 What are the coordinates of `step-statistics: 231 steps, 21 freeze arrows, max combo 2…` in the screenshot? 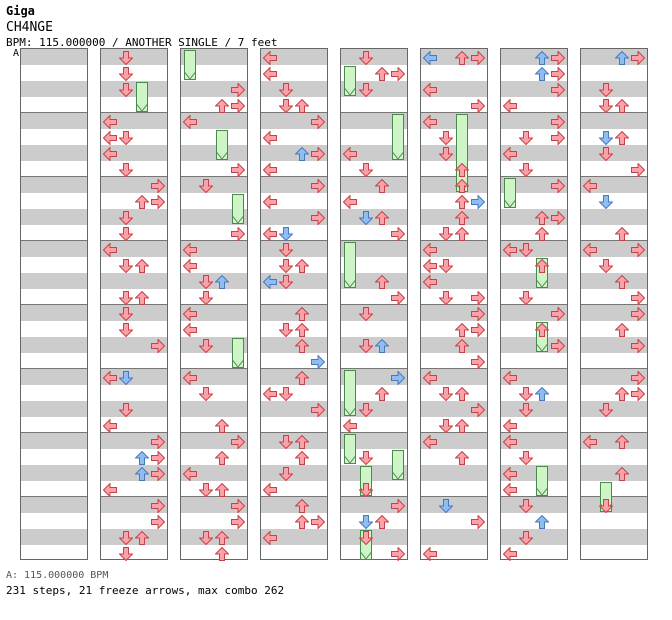 It's located at (145, 590).